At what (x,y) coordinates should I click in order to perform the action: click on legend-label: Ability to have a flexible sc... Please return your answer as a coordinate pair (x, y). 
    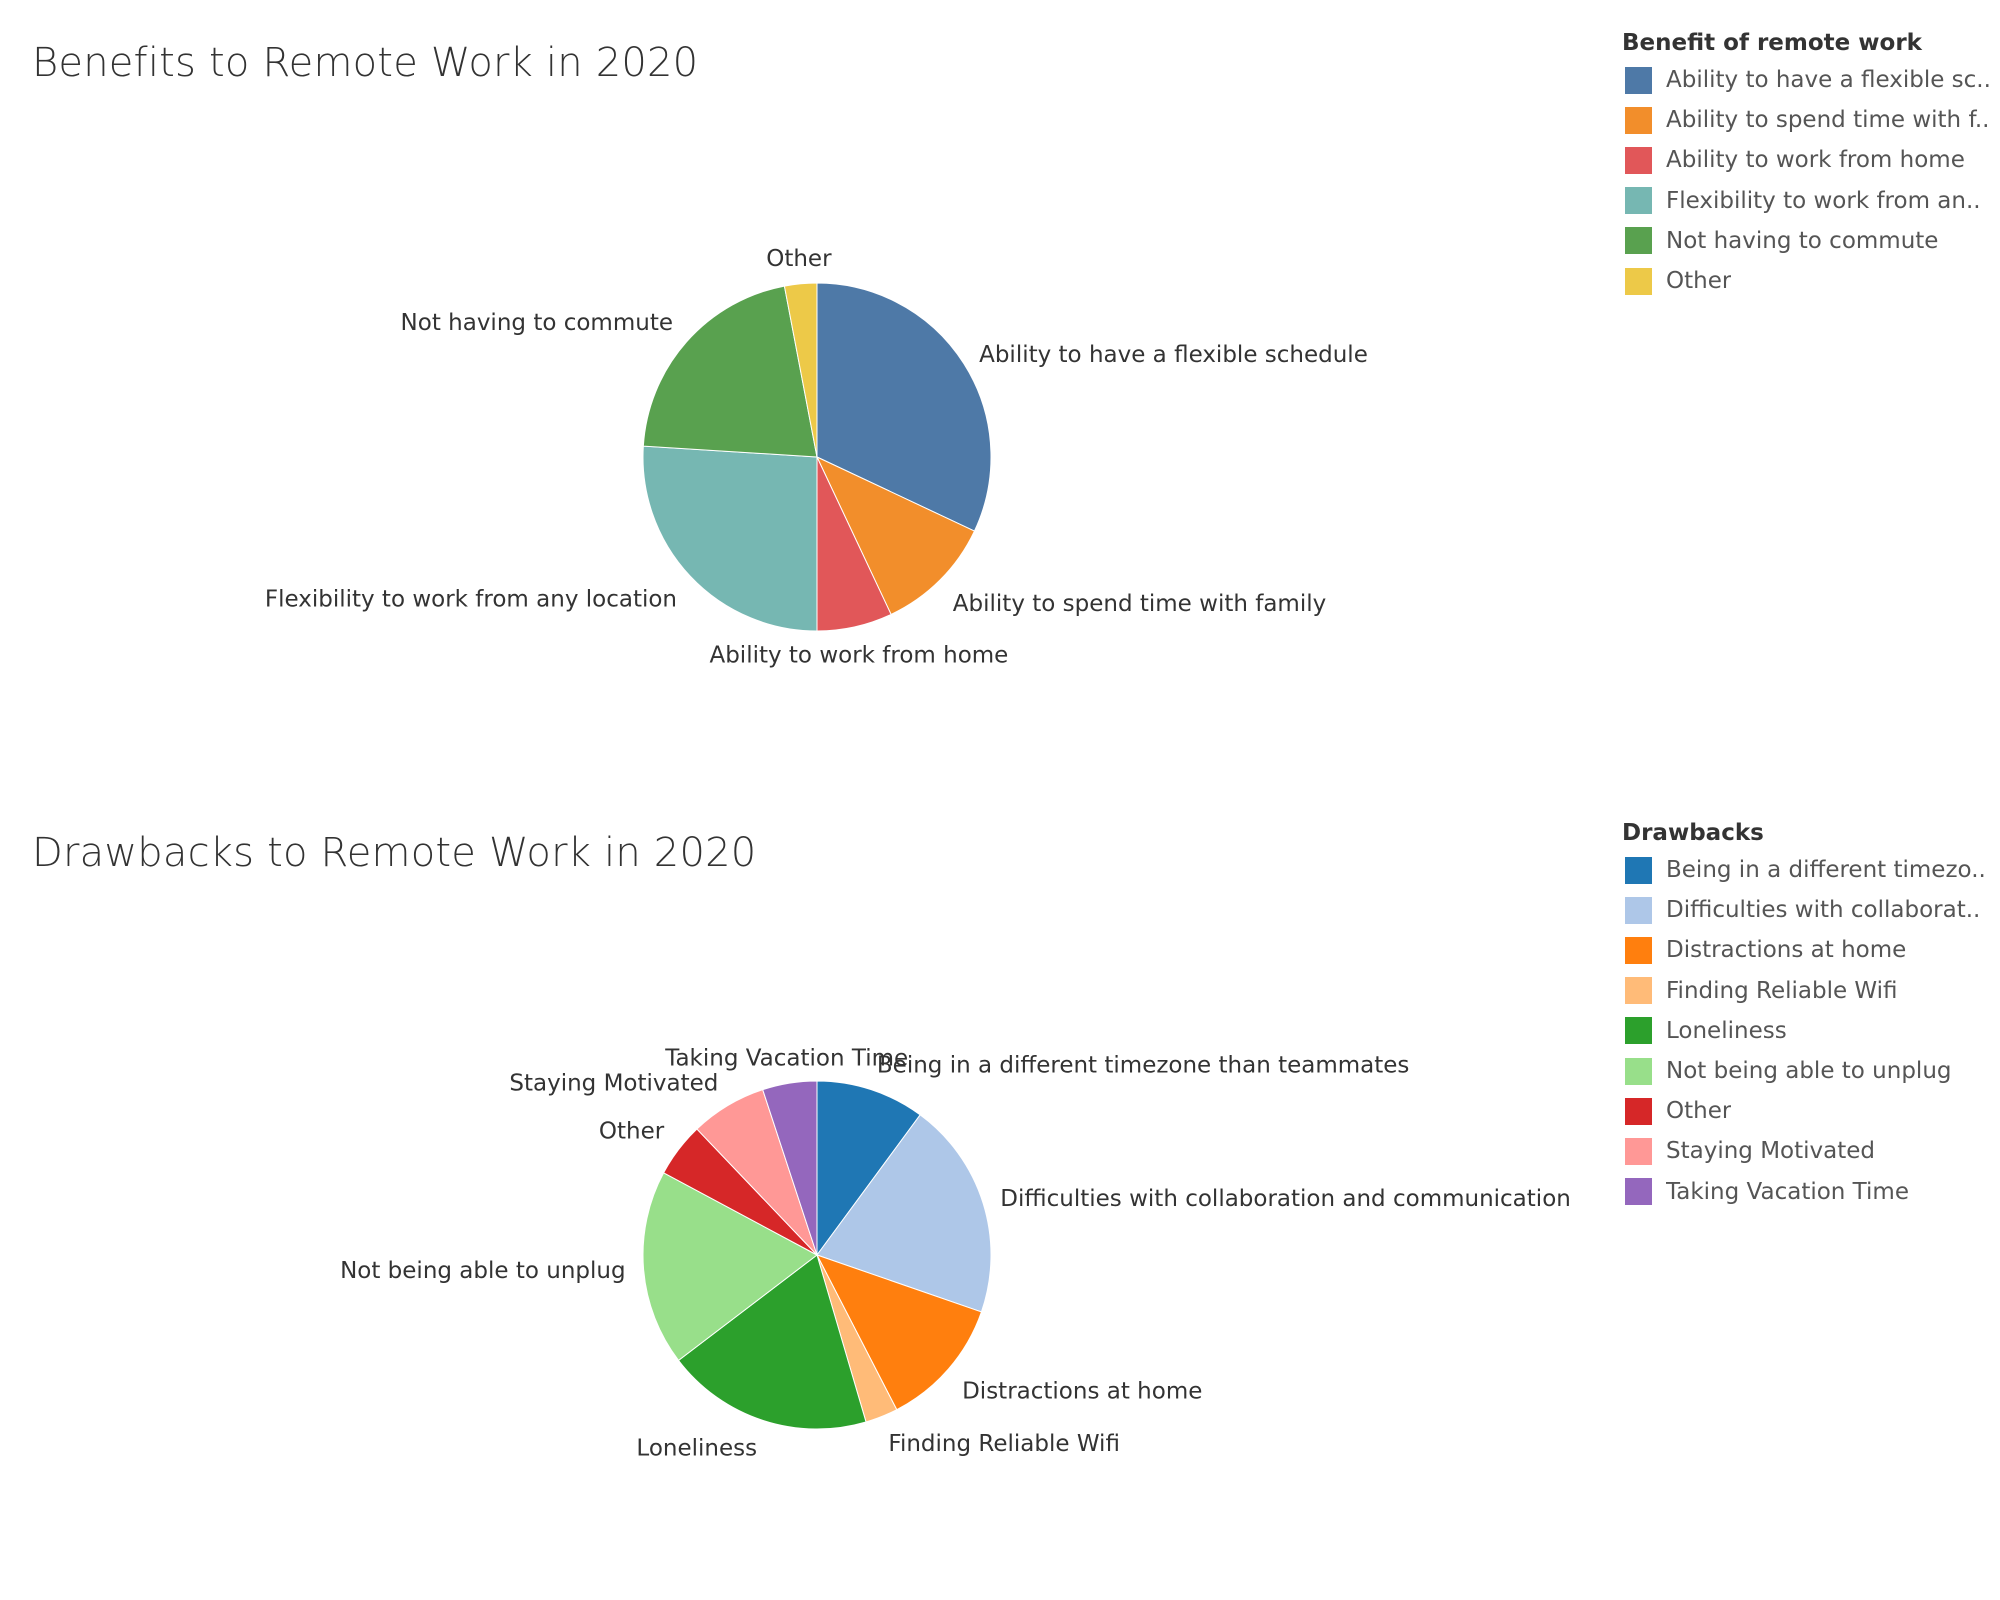
    Looking at the image, I should click on (1828, 80).